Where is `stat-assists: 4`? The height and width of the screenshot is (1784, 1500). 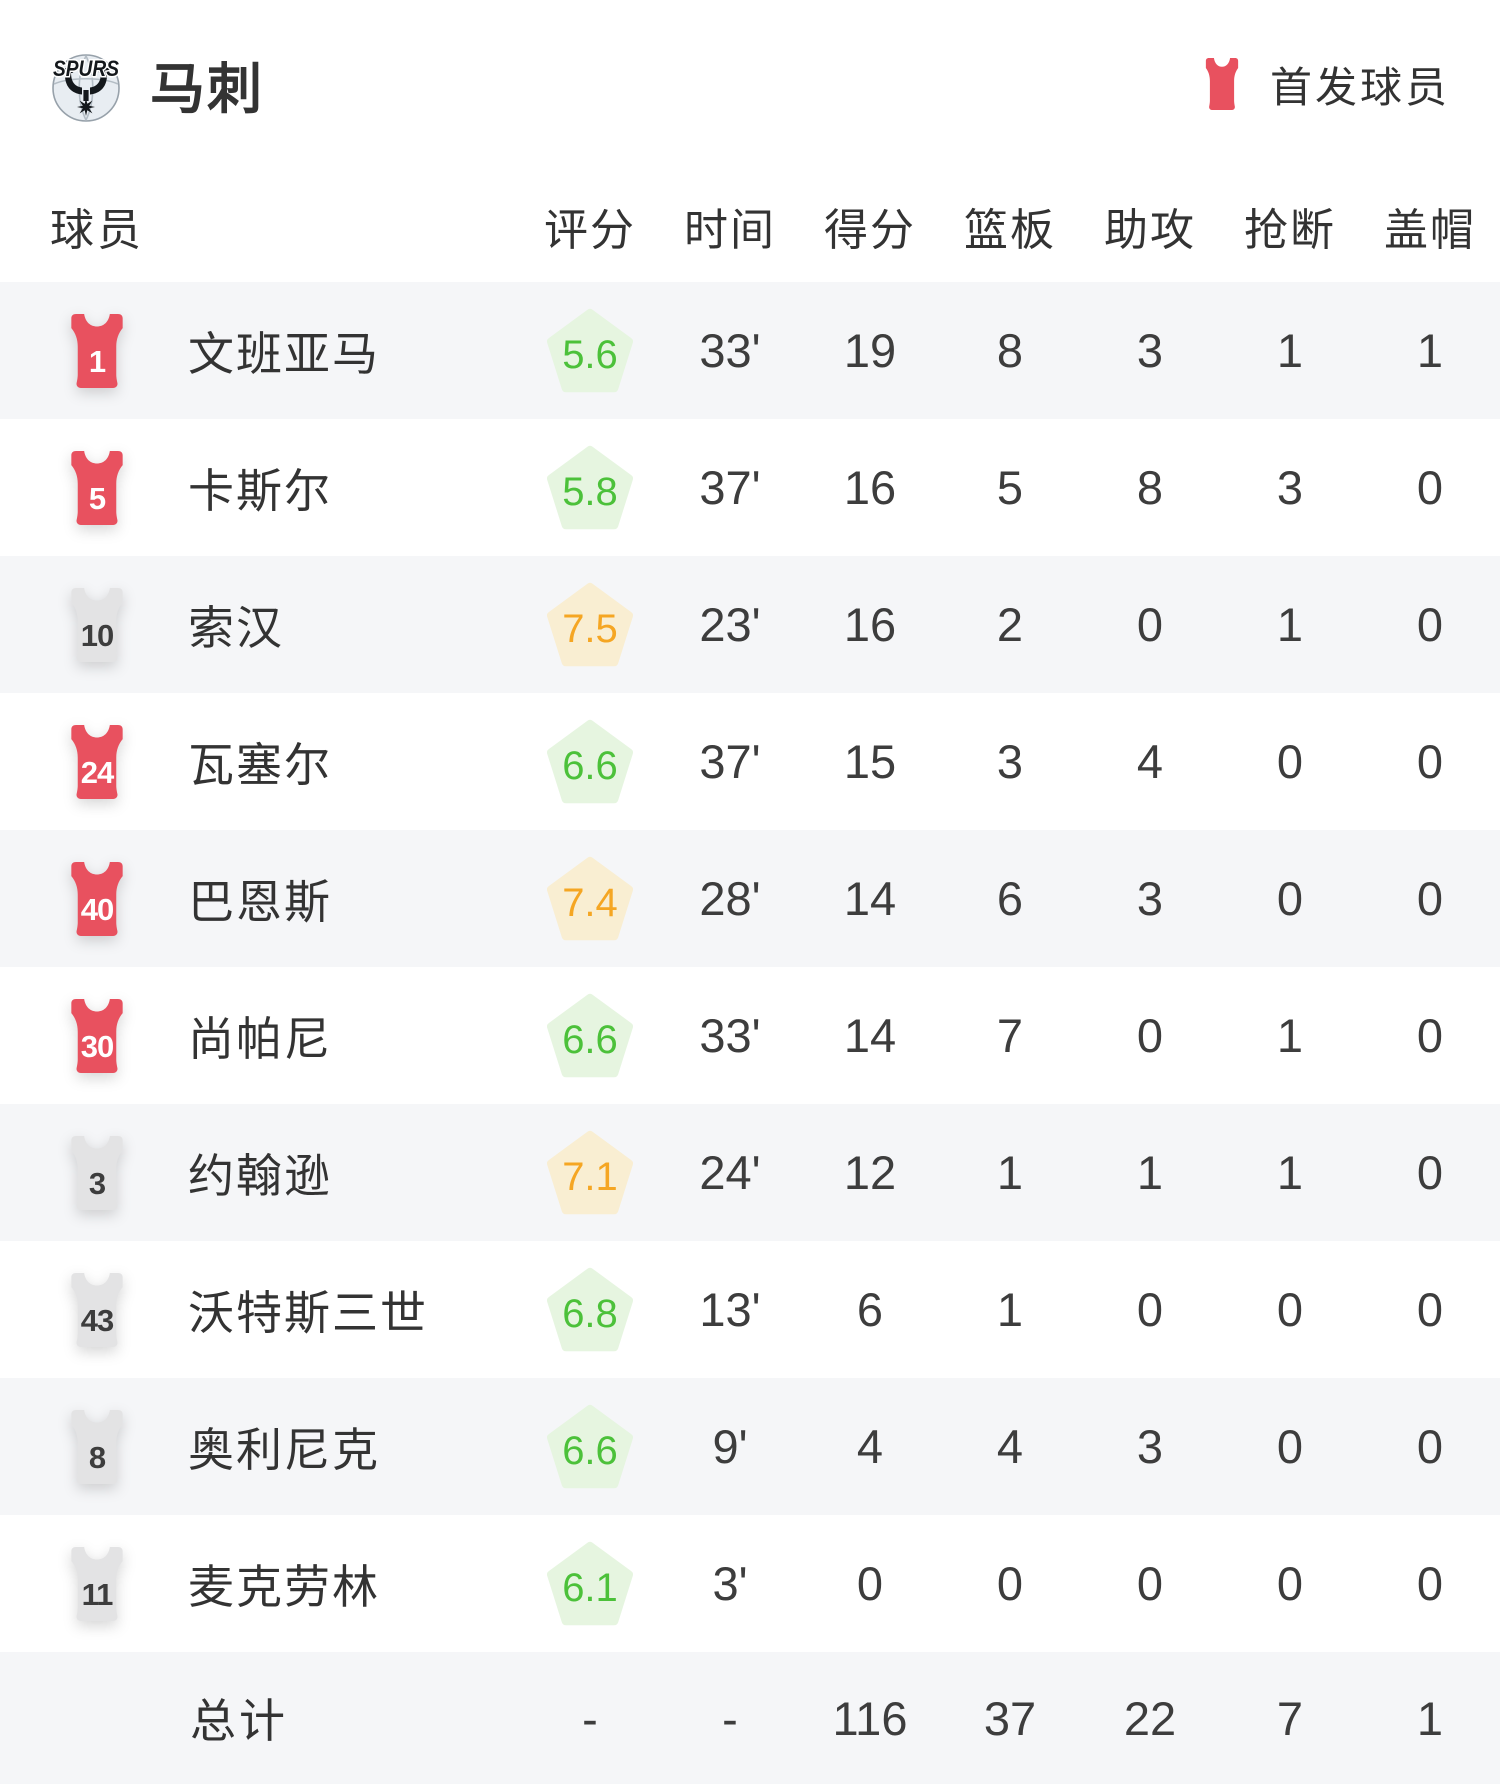 stat-assists: 4 is located at coordinates (1150, 761).